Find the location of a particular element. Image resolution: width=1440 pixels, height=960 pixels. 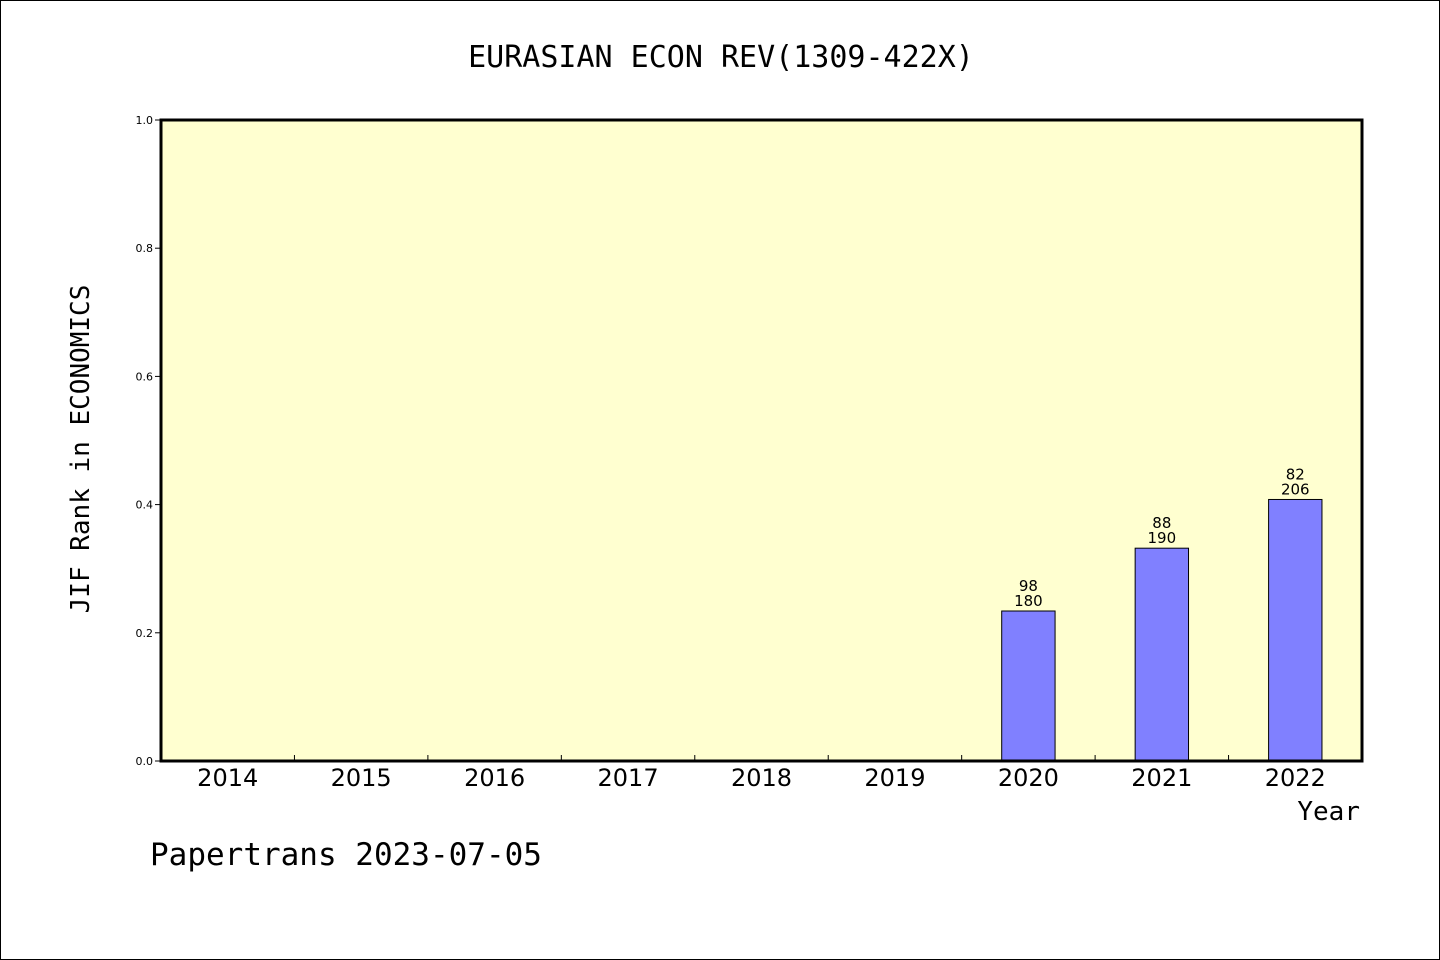

bar-2021 is located at coordinates (1162, 654).